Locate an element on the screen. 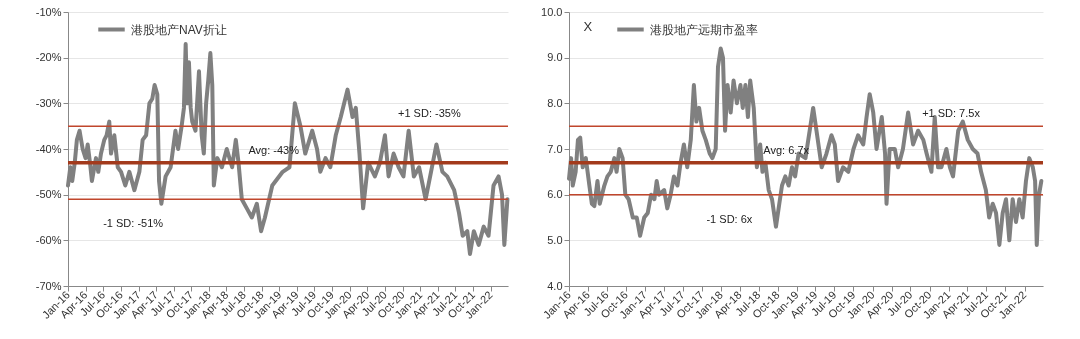  y-tick-label: 5.0 is located at coordinates (555, 239).